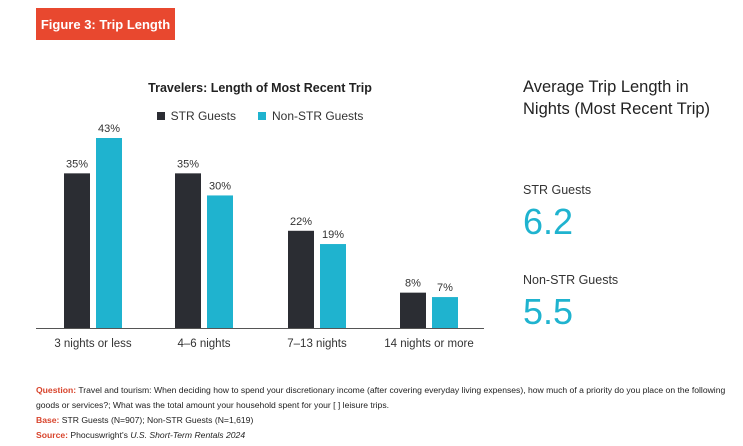  Describe the element at coordinates (48, 420) in the screenshot. I see `base-label: Base:` at that location.